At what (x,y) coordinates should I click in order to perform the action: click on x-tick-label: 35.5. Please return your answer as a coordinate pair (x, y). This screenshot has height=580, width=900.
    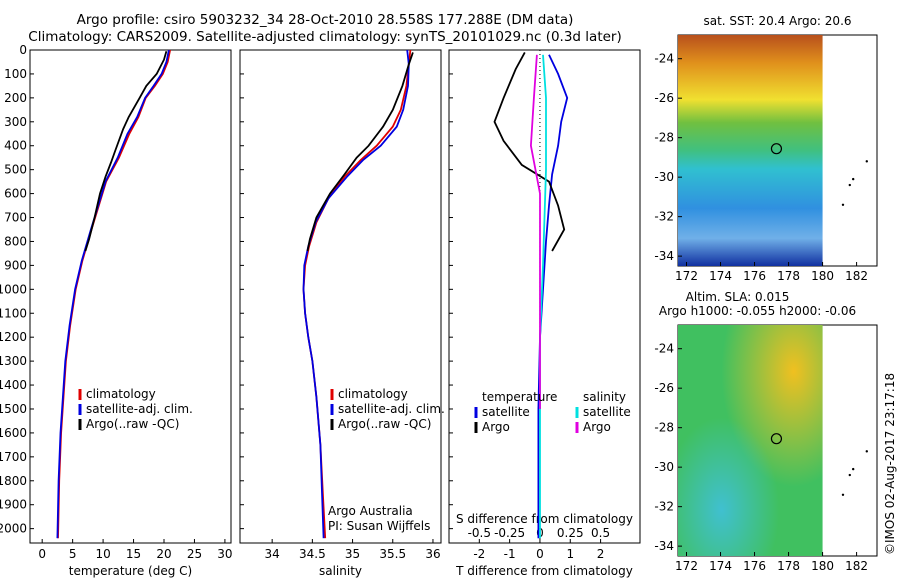
    Looking at the image, I should click on (392, 554).